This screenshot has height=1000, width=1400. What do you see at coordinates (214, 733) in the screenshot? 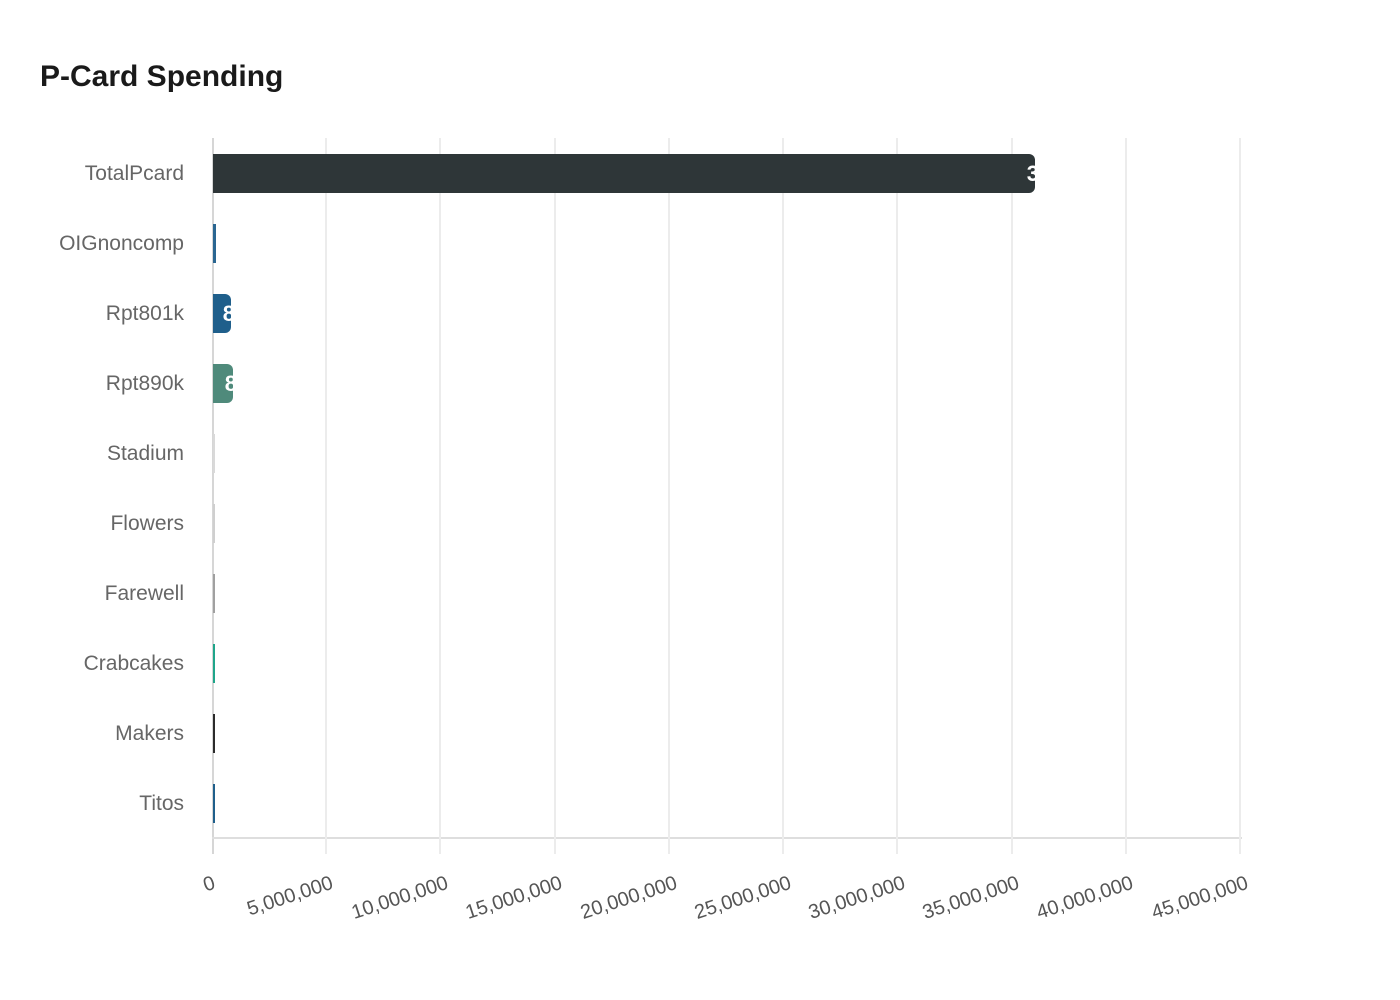
I see `bar-makers` at bounding box center [214, 733].